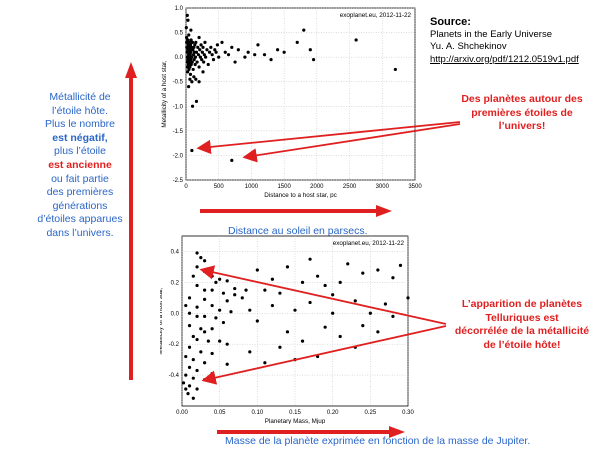 The width and height of the screenshot is (599, 451). What do you see at coordinates (300, 195) in the screenshot?
I see `x-axis-label: Distance to a host star, pc` at bounding box center [300, 195].